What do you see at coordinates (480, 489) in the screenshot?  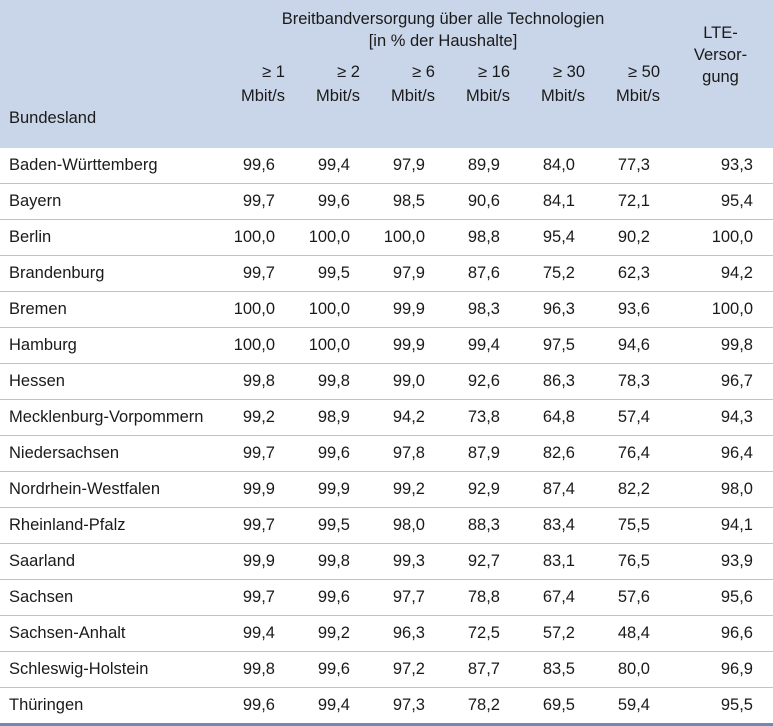 I see `coverage-cell: 92,9` at bounding box center [480, 489].